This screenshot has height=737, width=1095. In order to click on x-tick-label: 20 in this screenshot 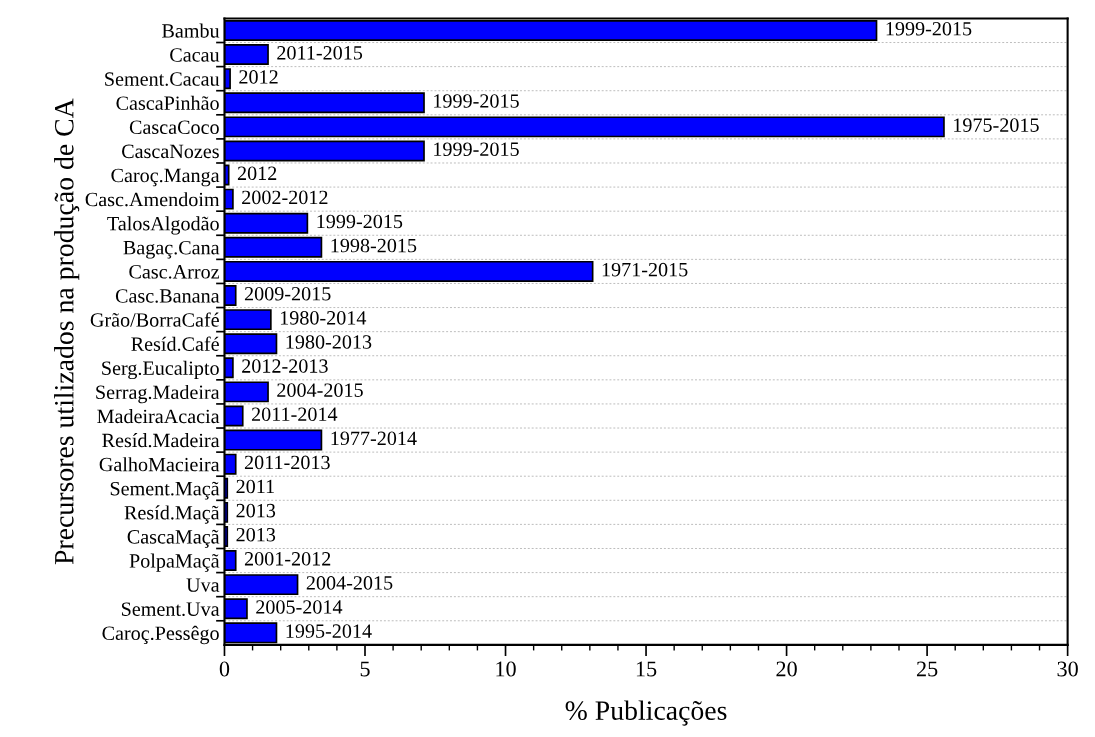, I will do `click(786, 669)`.